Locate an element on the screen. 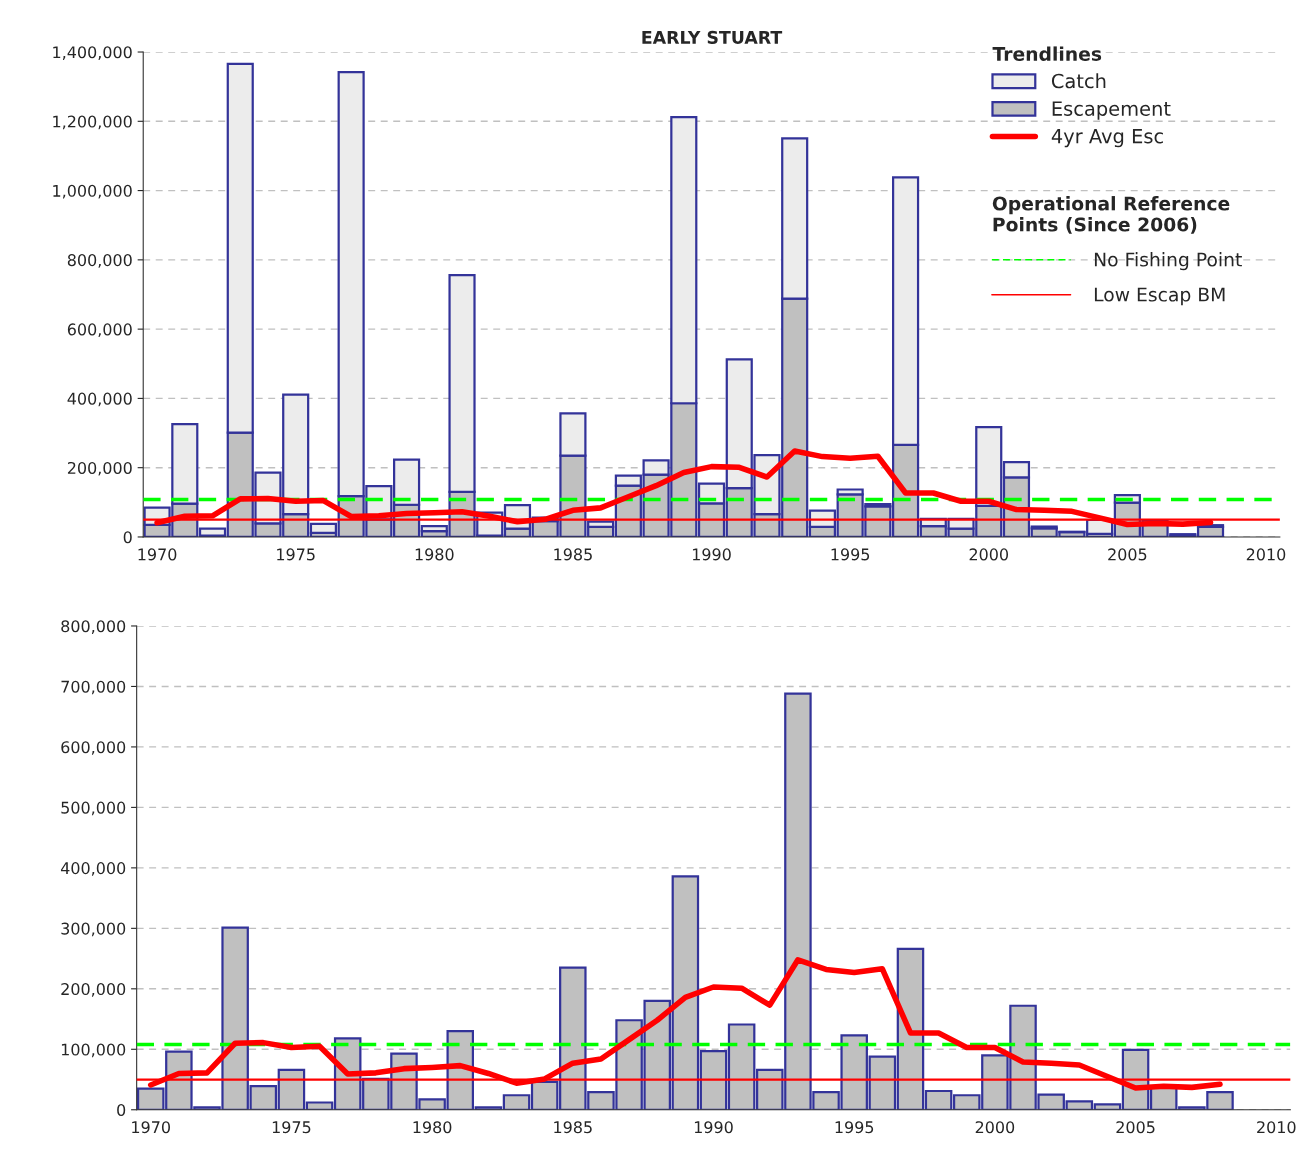 The width and height of the screenshot is (1314, 1156). y-tick-label: 100,000 is located at coordinates (93, 1050).